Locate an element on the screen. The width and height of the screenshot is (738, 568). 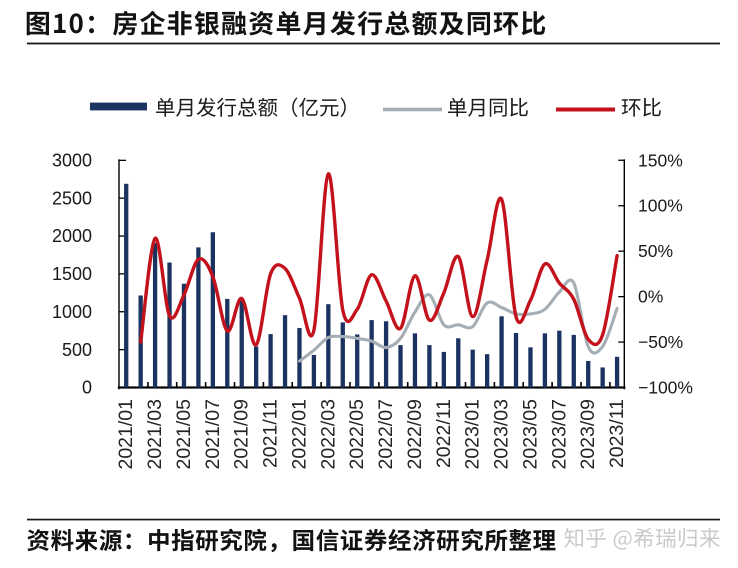
svg-text: 2022/07 is located at coordinates (386, 434).